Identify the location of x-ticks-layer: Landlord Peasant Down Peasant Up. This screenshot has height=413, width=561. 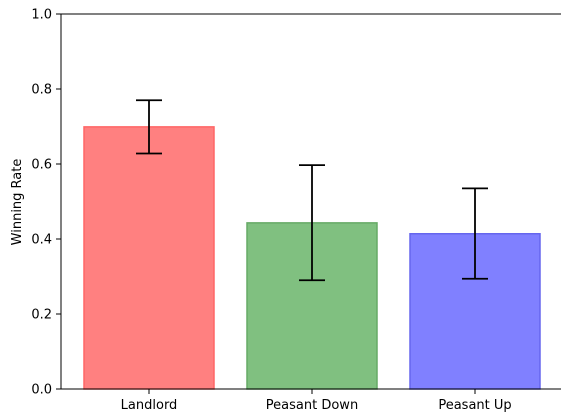
(316, 401).